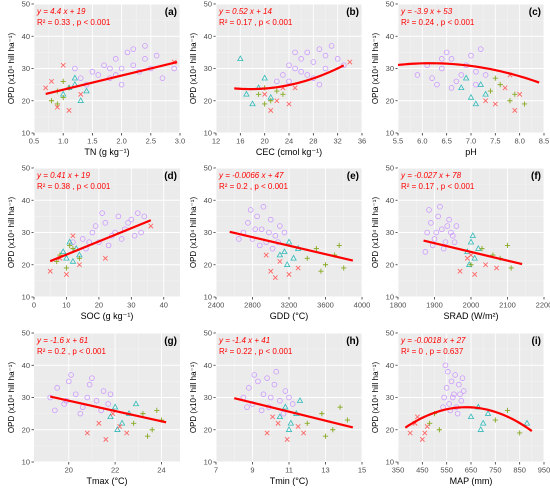 This screenshot has width=550, height=495. Describe the element at coordinates (325, 305) in the screenshot. I see `x-tick-label: 3600` at that location.